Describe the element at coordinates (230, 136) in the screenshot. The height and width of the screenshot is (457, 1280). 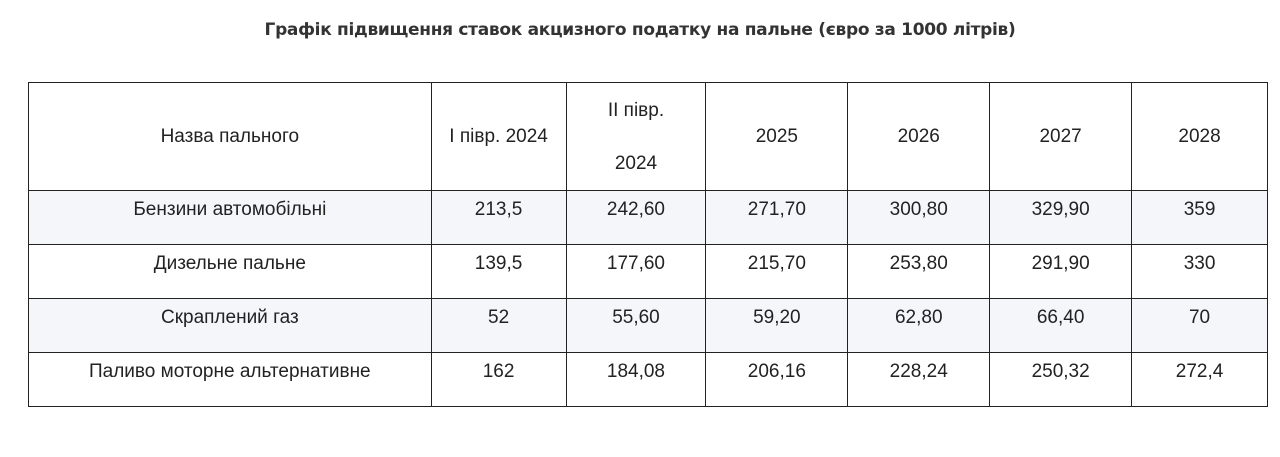
I see `header-cell: Назва пального` at that location.